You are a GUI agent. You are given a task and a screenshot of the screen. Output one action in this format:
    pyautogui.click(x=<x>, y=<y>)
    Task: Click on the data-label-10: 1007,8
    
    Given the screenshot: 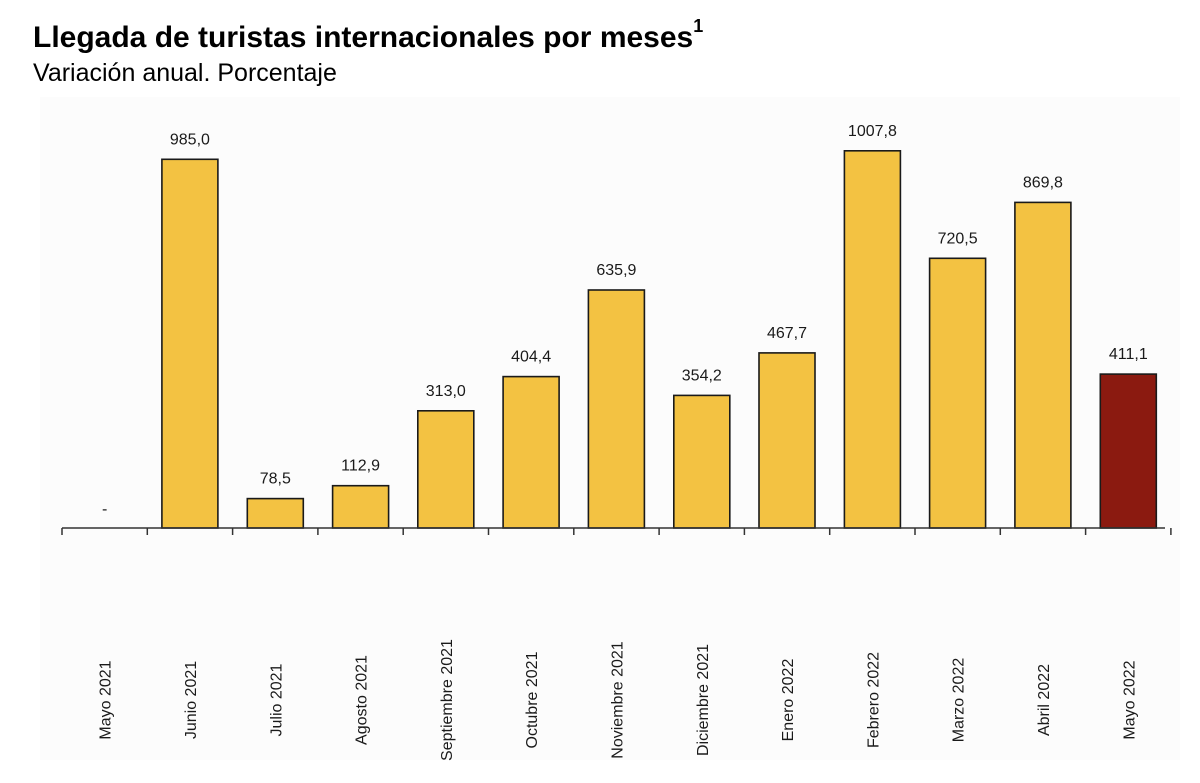 What is the action you would take?
    pyautogui.click(x=872, y=131)
    